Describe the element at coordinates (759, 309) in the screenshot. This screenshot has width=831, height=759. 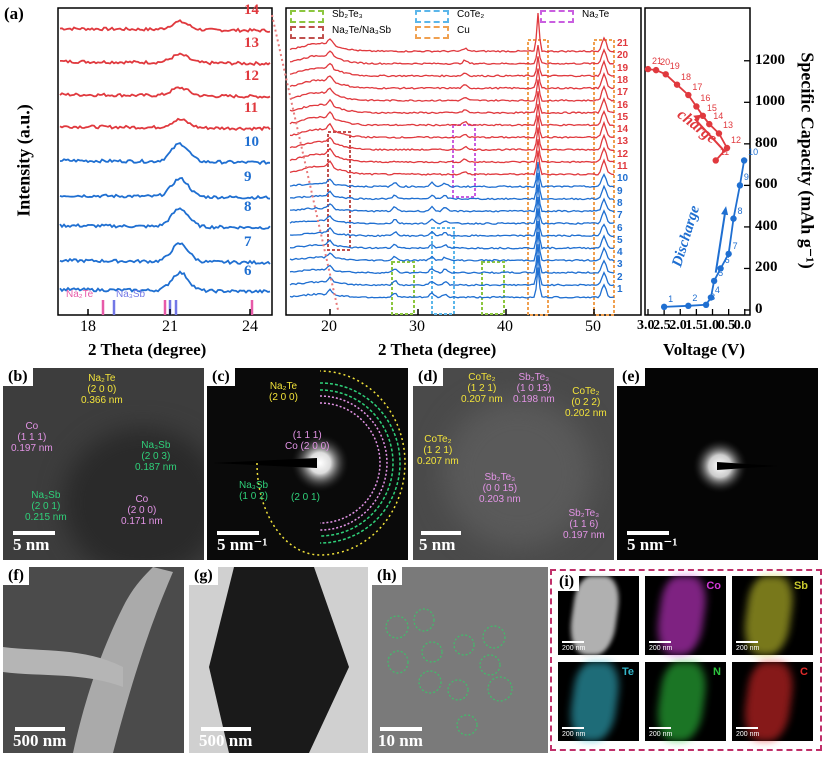
I see `capacity-ytick-label: 0` at that location.